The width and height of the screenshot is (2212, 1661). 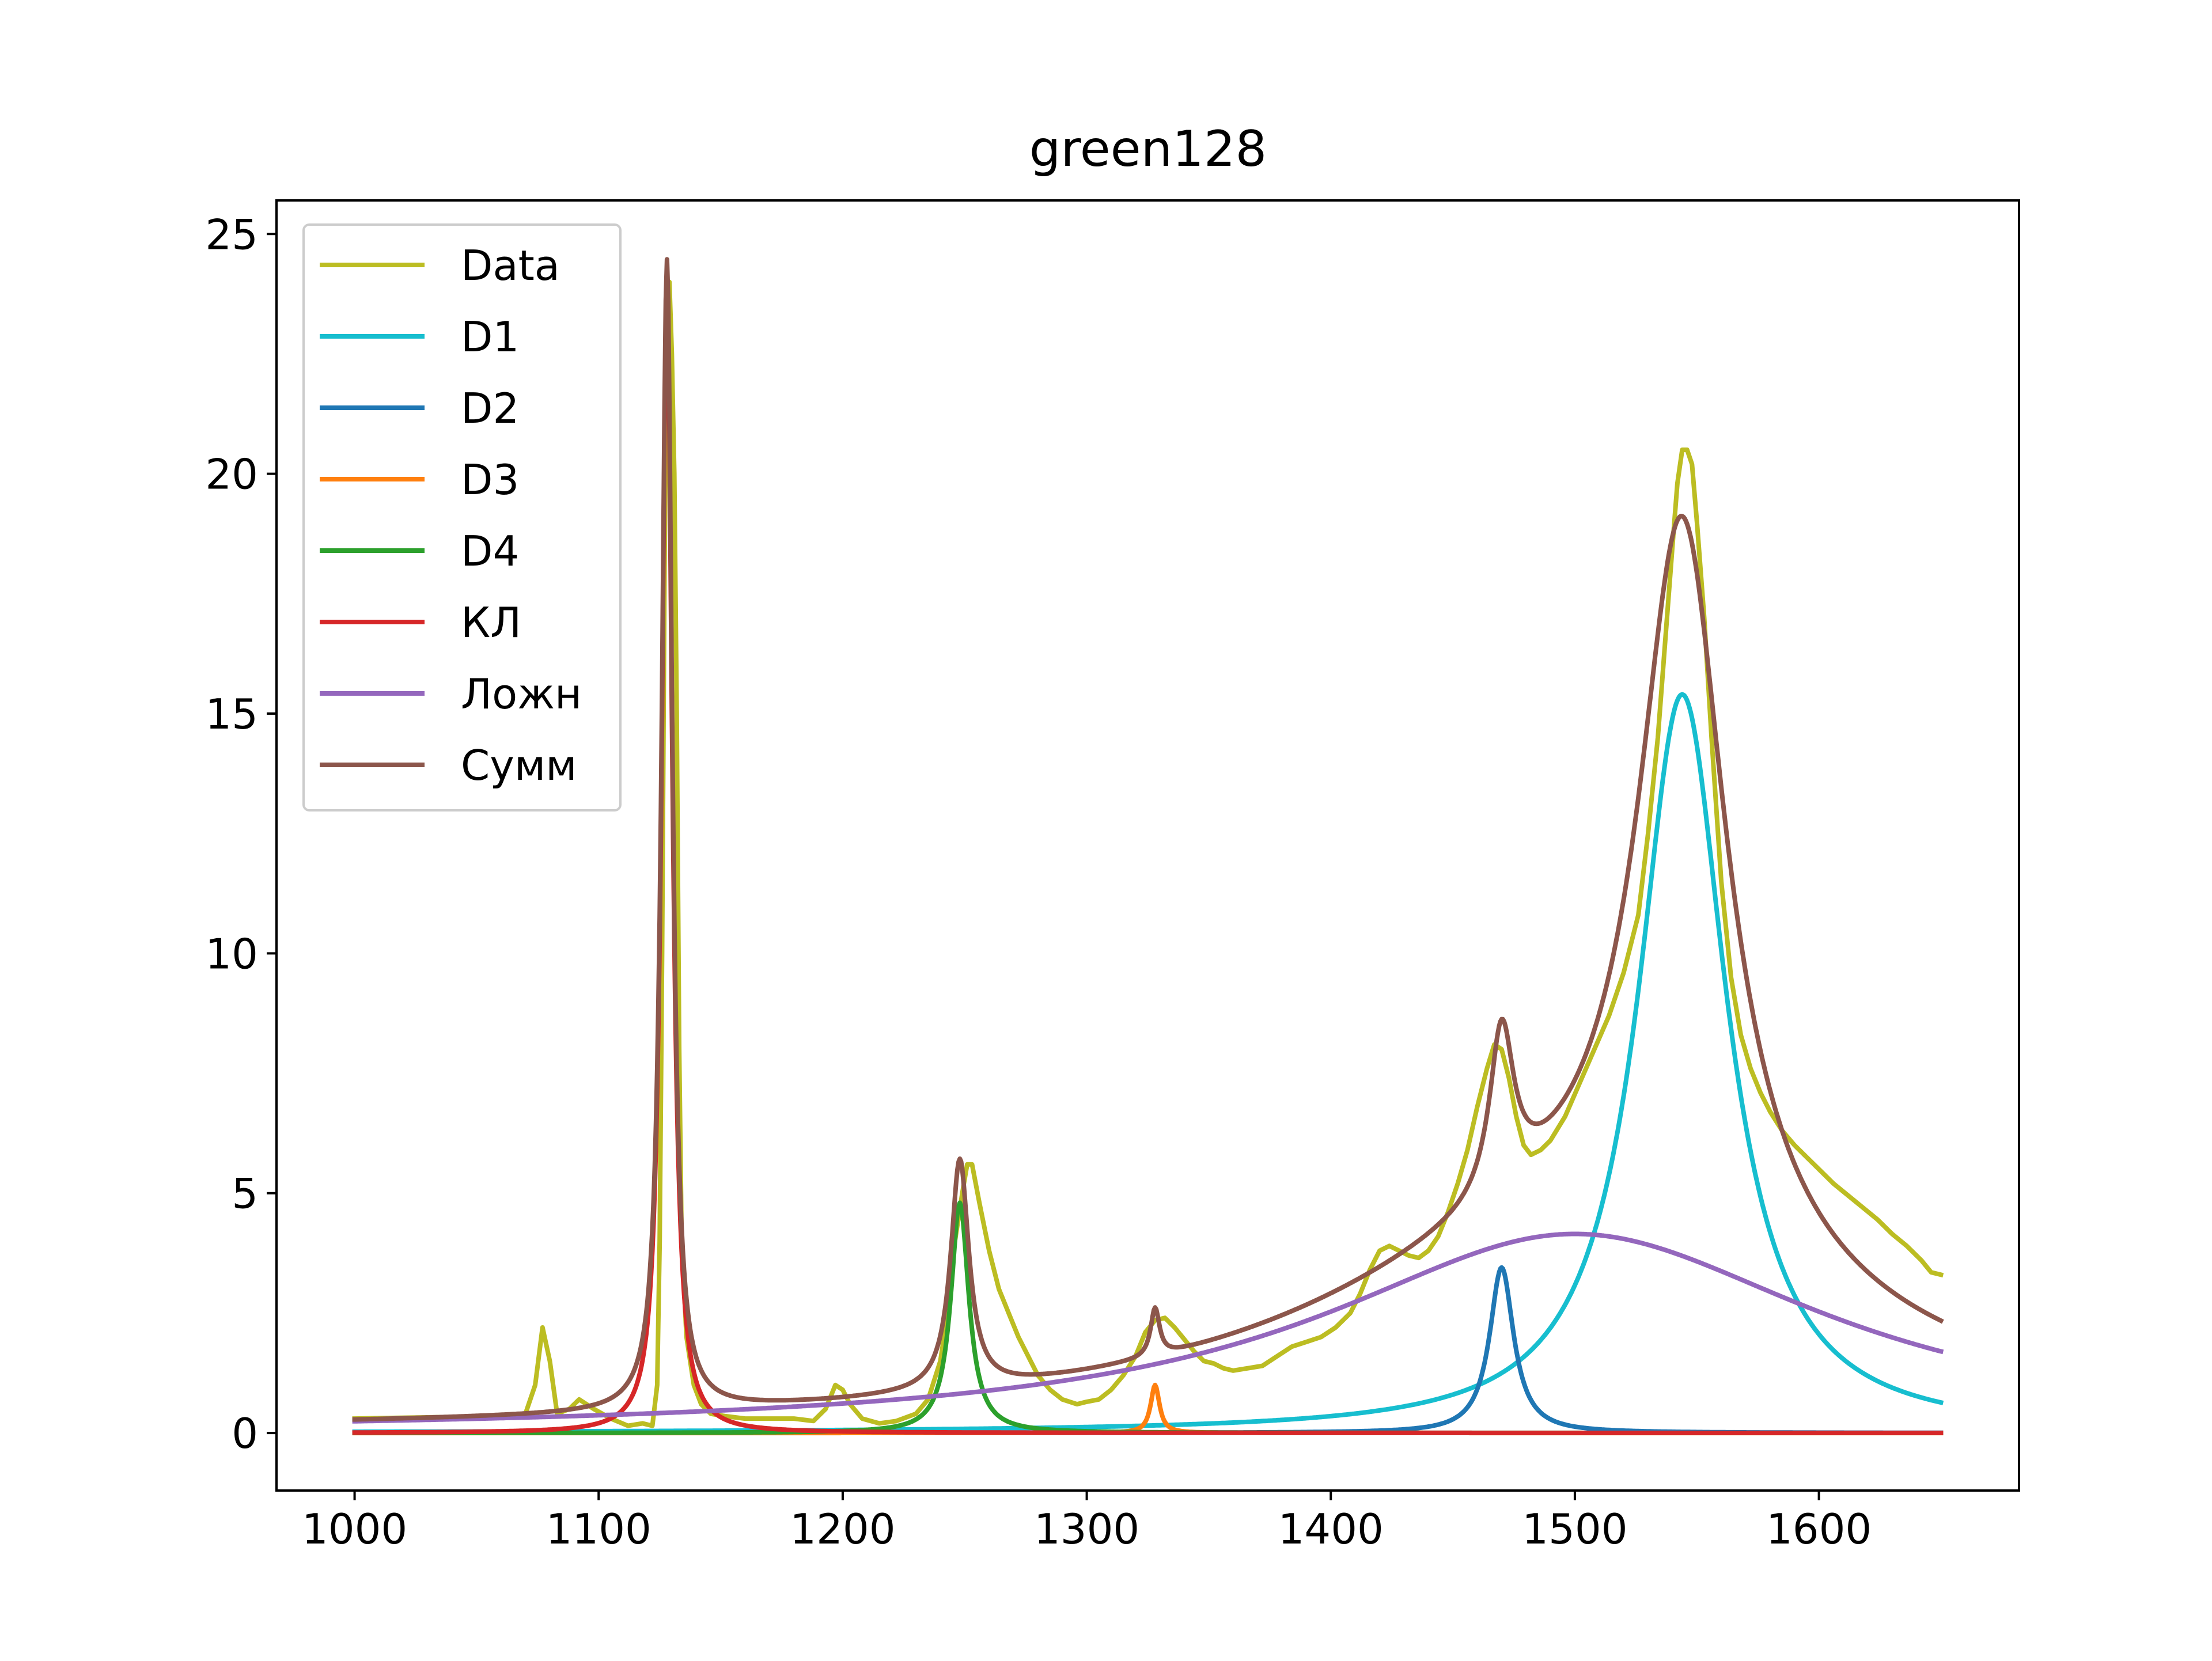 What do you see at coordinates (490, 480) in the screenshot?
I see `legend-label-d3: D3` at bounding box center [490, 480].